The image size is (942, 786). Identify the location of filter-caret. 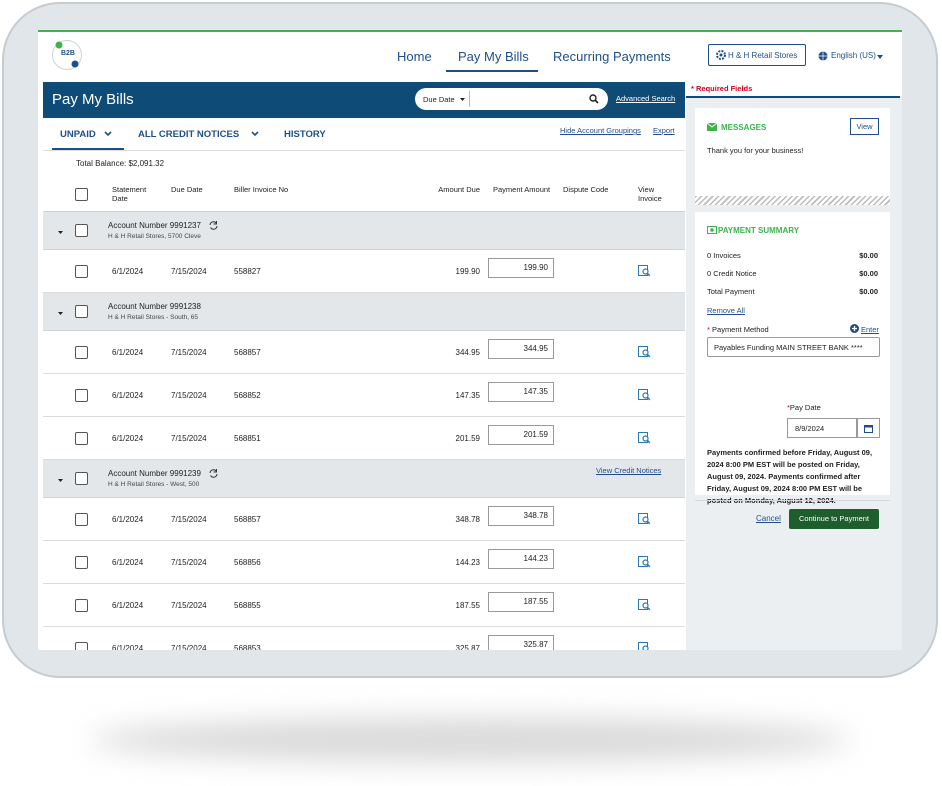
(462, 99).